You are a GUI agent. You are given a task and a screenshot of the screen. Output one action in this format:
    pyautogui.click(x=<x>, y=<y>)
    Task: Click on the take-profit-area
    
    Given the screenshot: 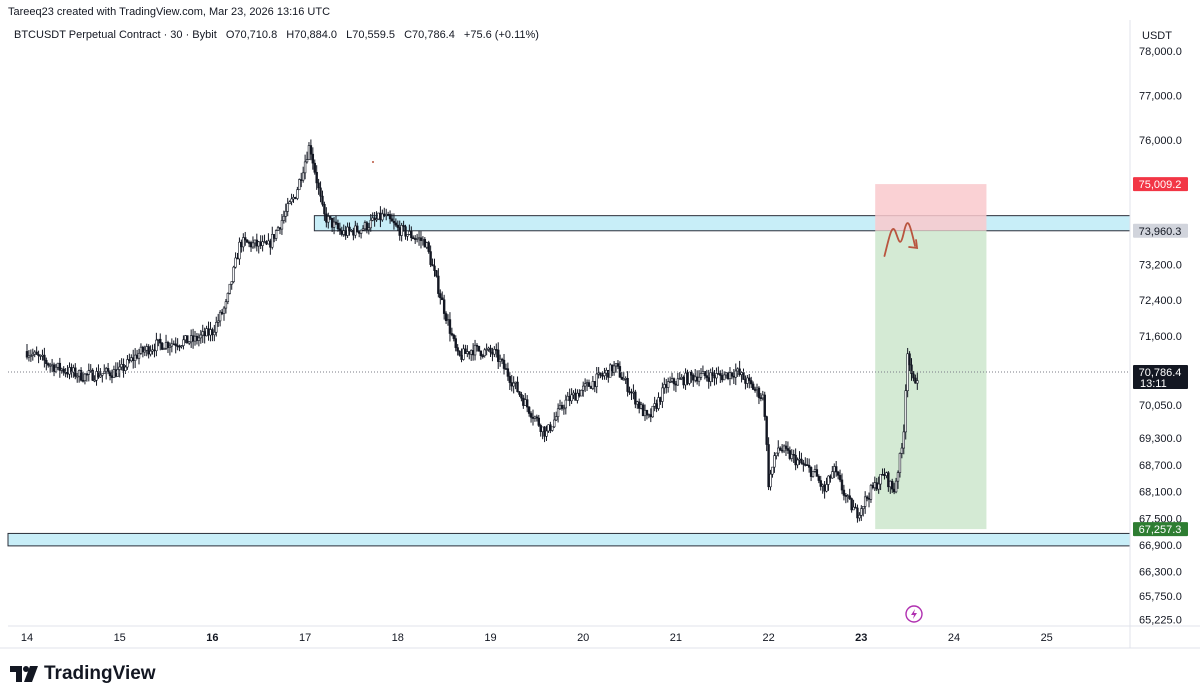 What is the action you would take?
    pyautogui.click(x=931, y=380)
    